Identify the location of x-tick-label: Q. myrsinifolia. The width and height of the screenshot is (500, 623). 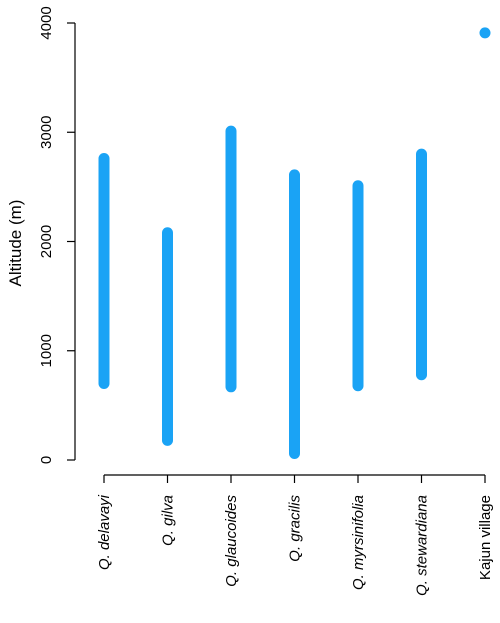
(358, 542).